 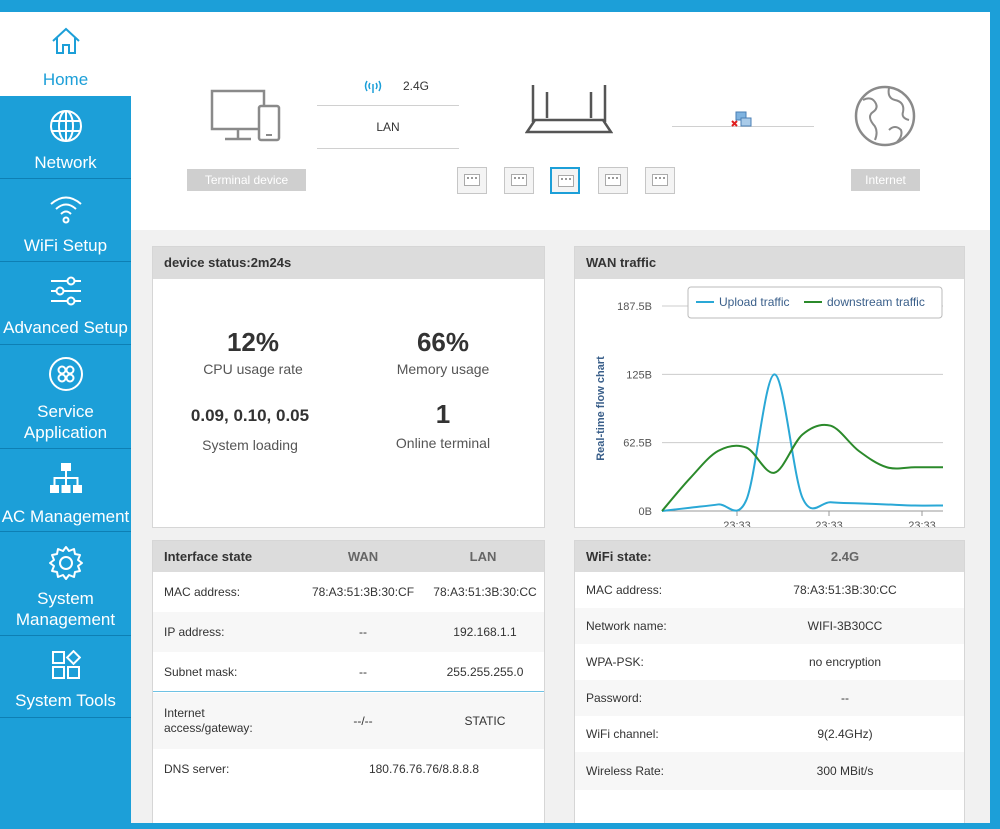 I want to click on memory-usage-label: Memory usage, so click(x=443, y=369).